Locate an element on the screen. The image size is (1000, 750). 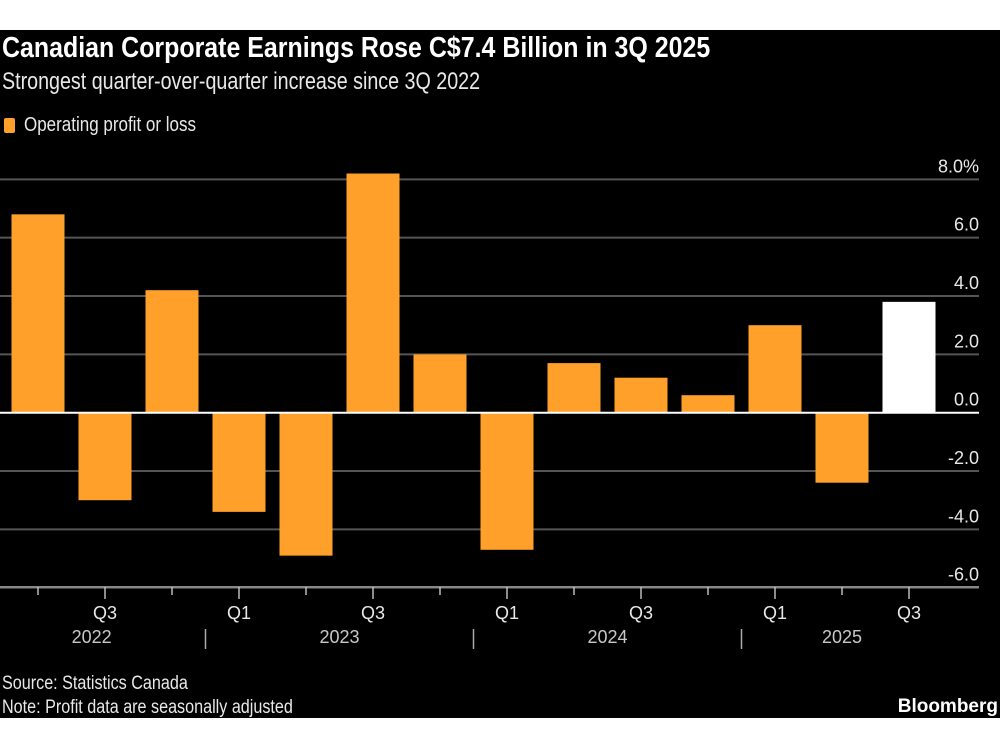
y-tick-label: 6.0 is located at coordinates (966, 225).